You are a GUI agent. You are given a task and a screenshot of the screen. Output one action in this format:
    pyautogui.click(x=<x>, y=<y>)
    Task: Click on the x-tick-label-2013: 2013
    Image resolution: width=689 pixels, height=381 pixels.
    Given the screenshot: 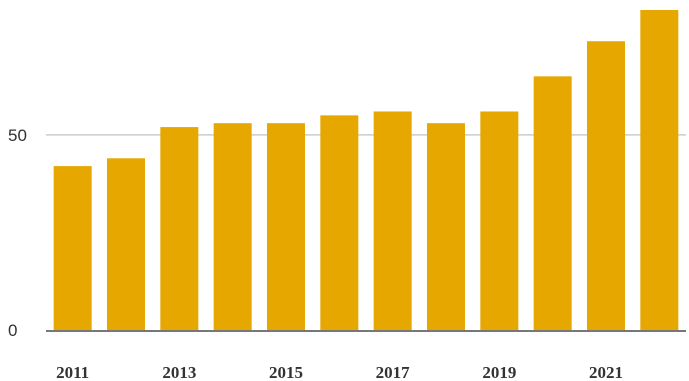 What is the action you would take?
    pyautogui.click(x=179, y=372)
    